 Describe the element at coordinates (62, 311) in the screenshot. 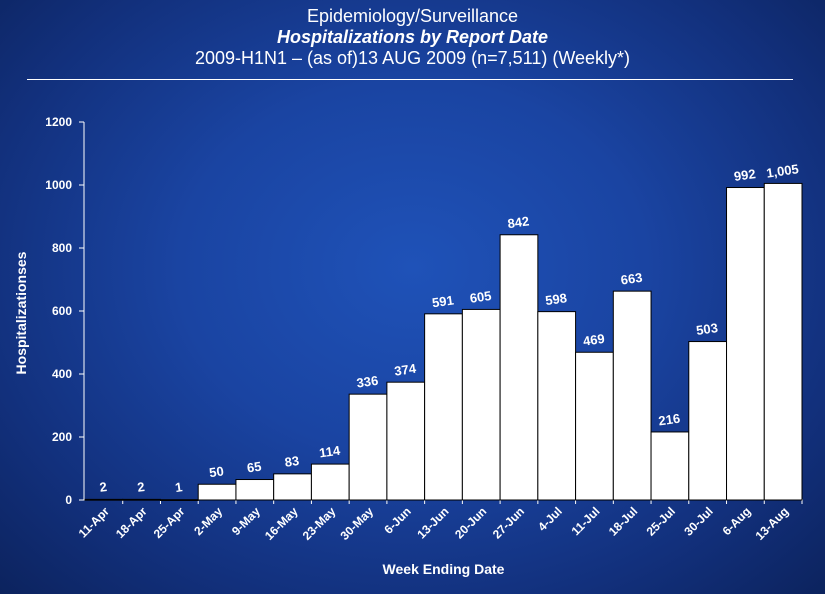

I see `y-tick-label: 600` at that location.